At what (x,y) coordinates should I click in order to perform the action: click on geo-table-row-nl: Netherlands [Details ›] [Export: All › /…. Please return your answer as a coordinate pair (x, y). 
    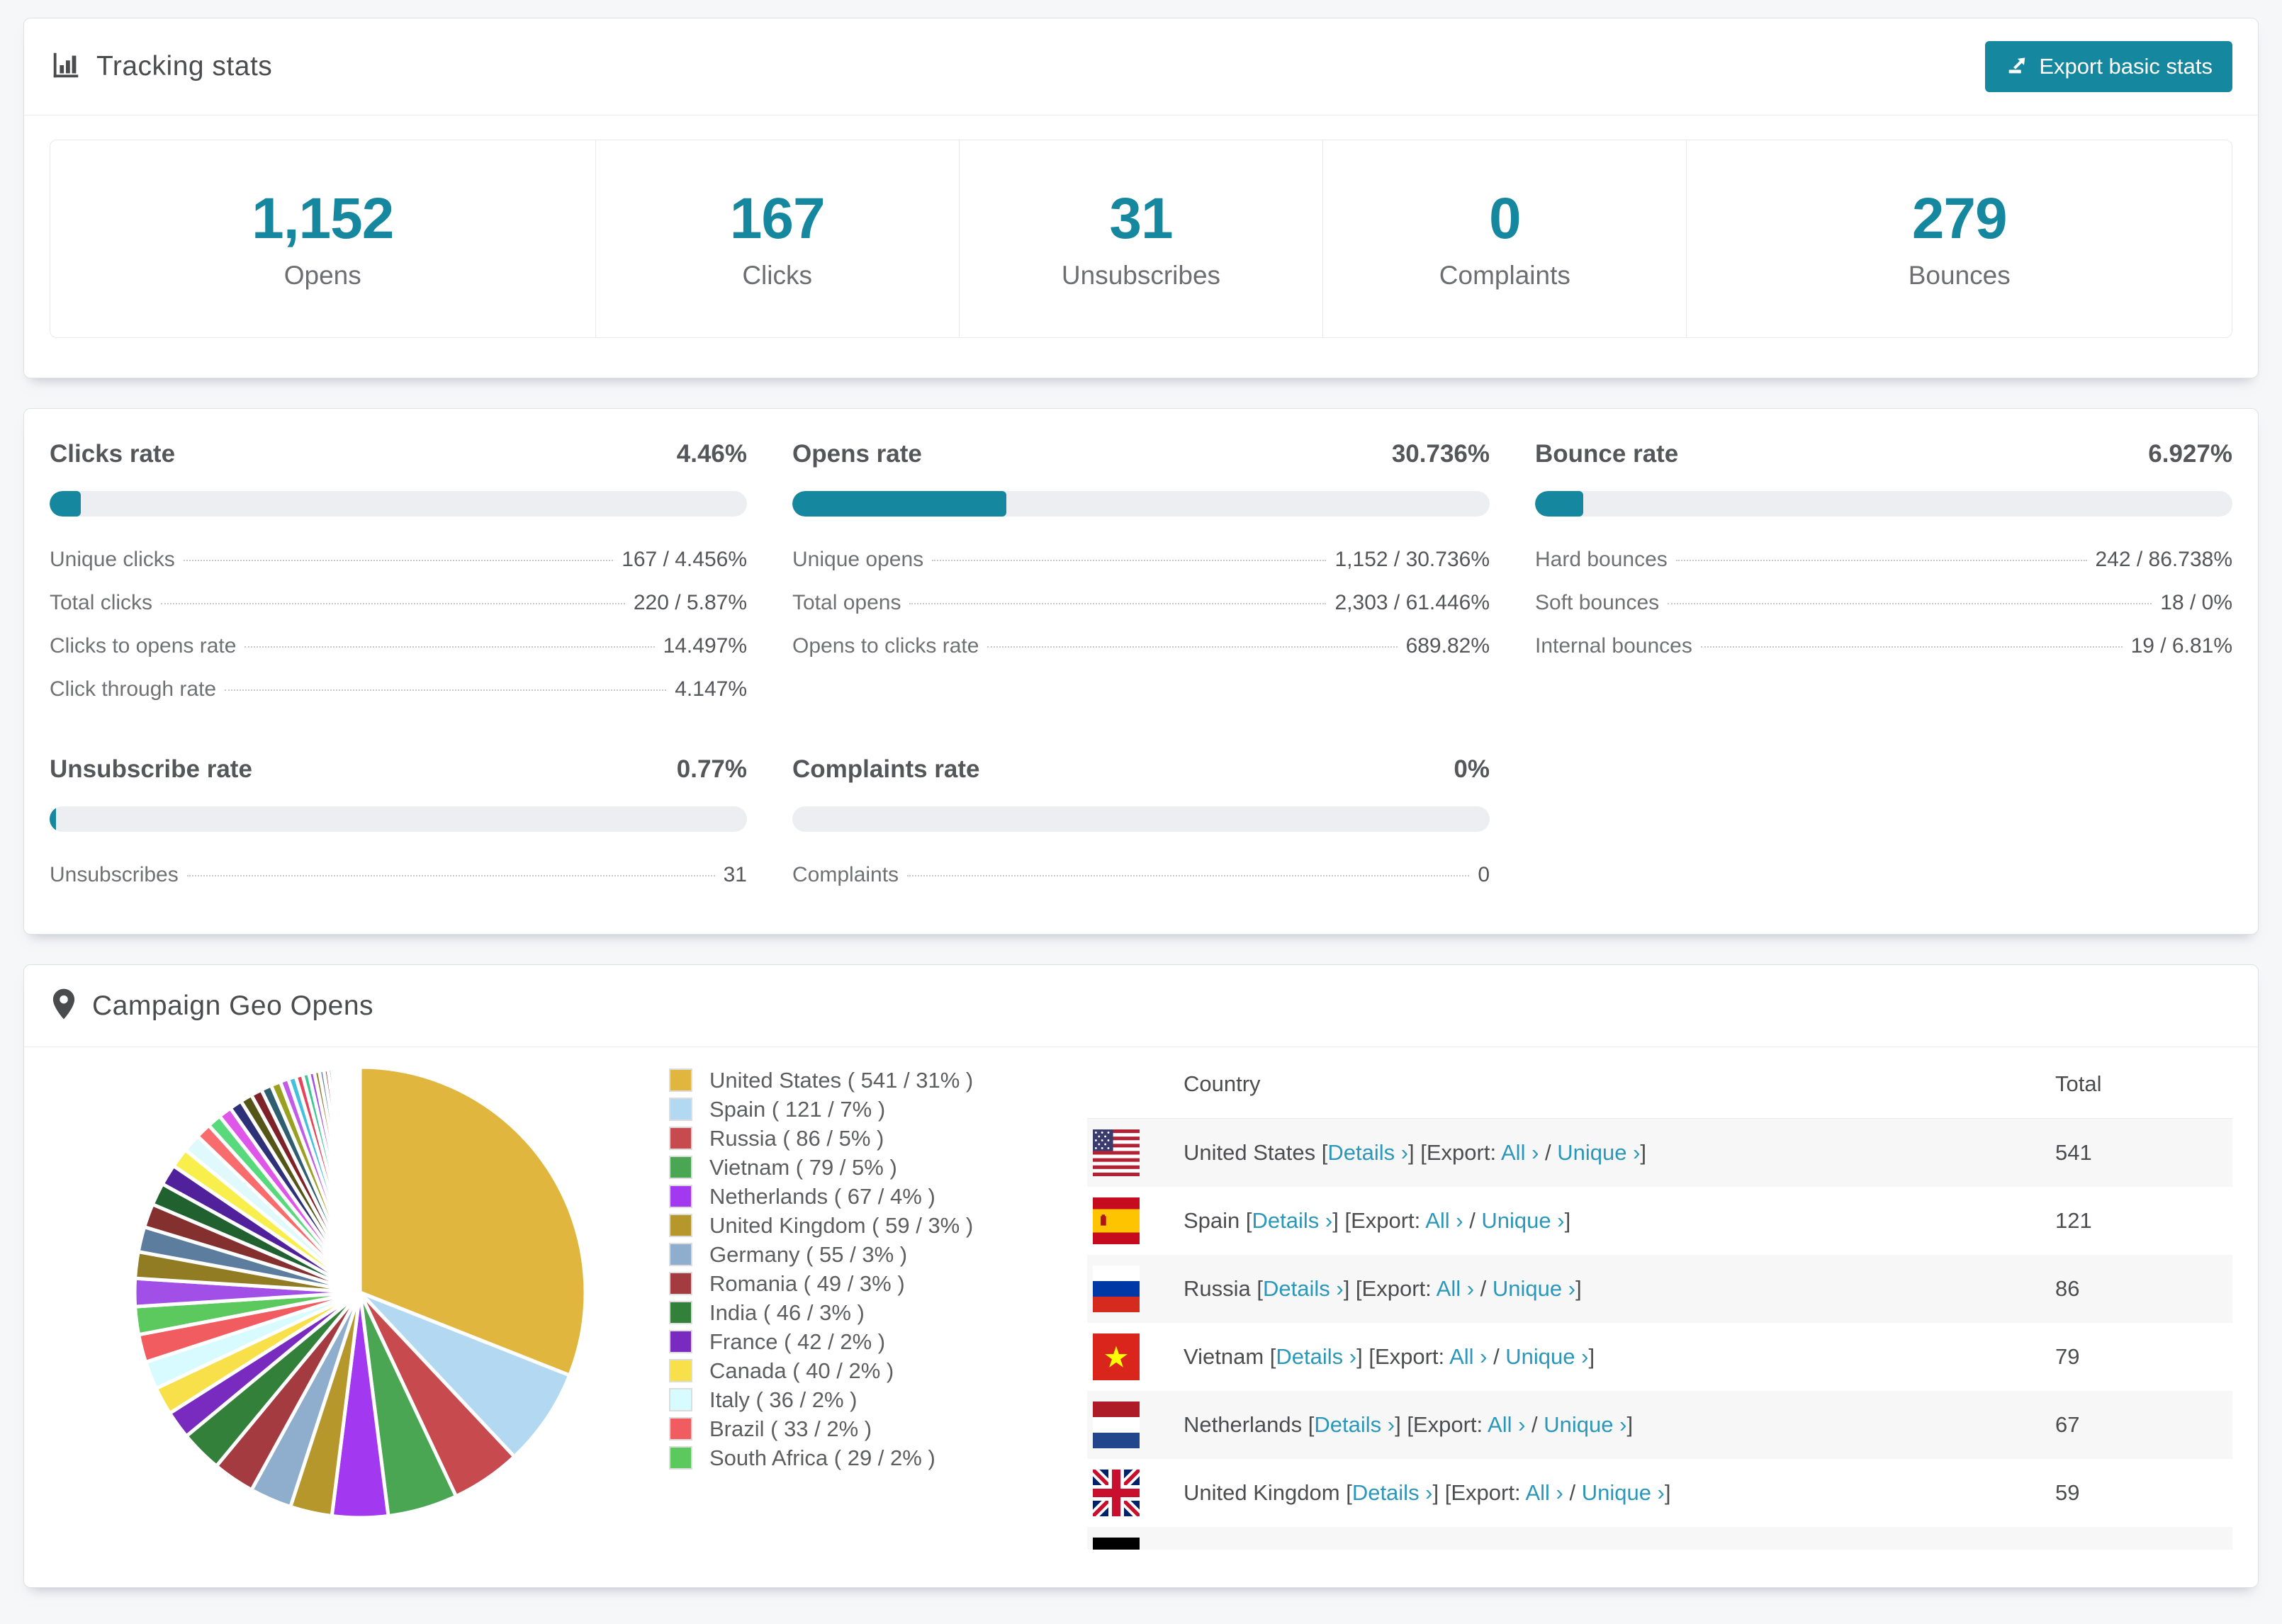
    Looking at the image, I should click on (1660, 1425).